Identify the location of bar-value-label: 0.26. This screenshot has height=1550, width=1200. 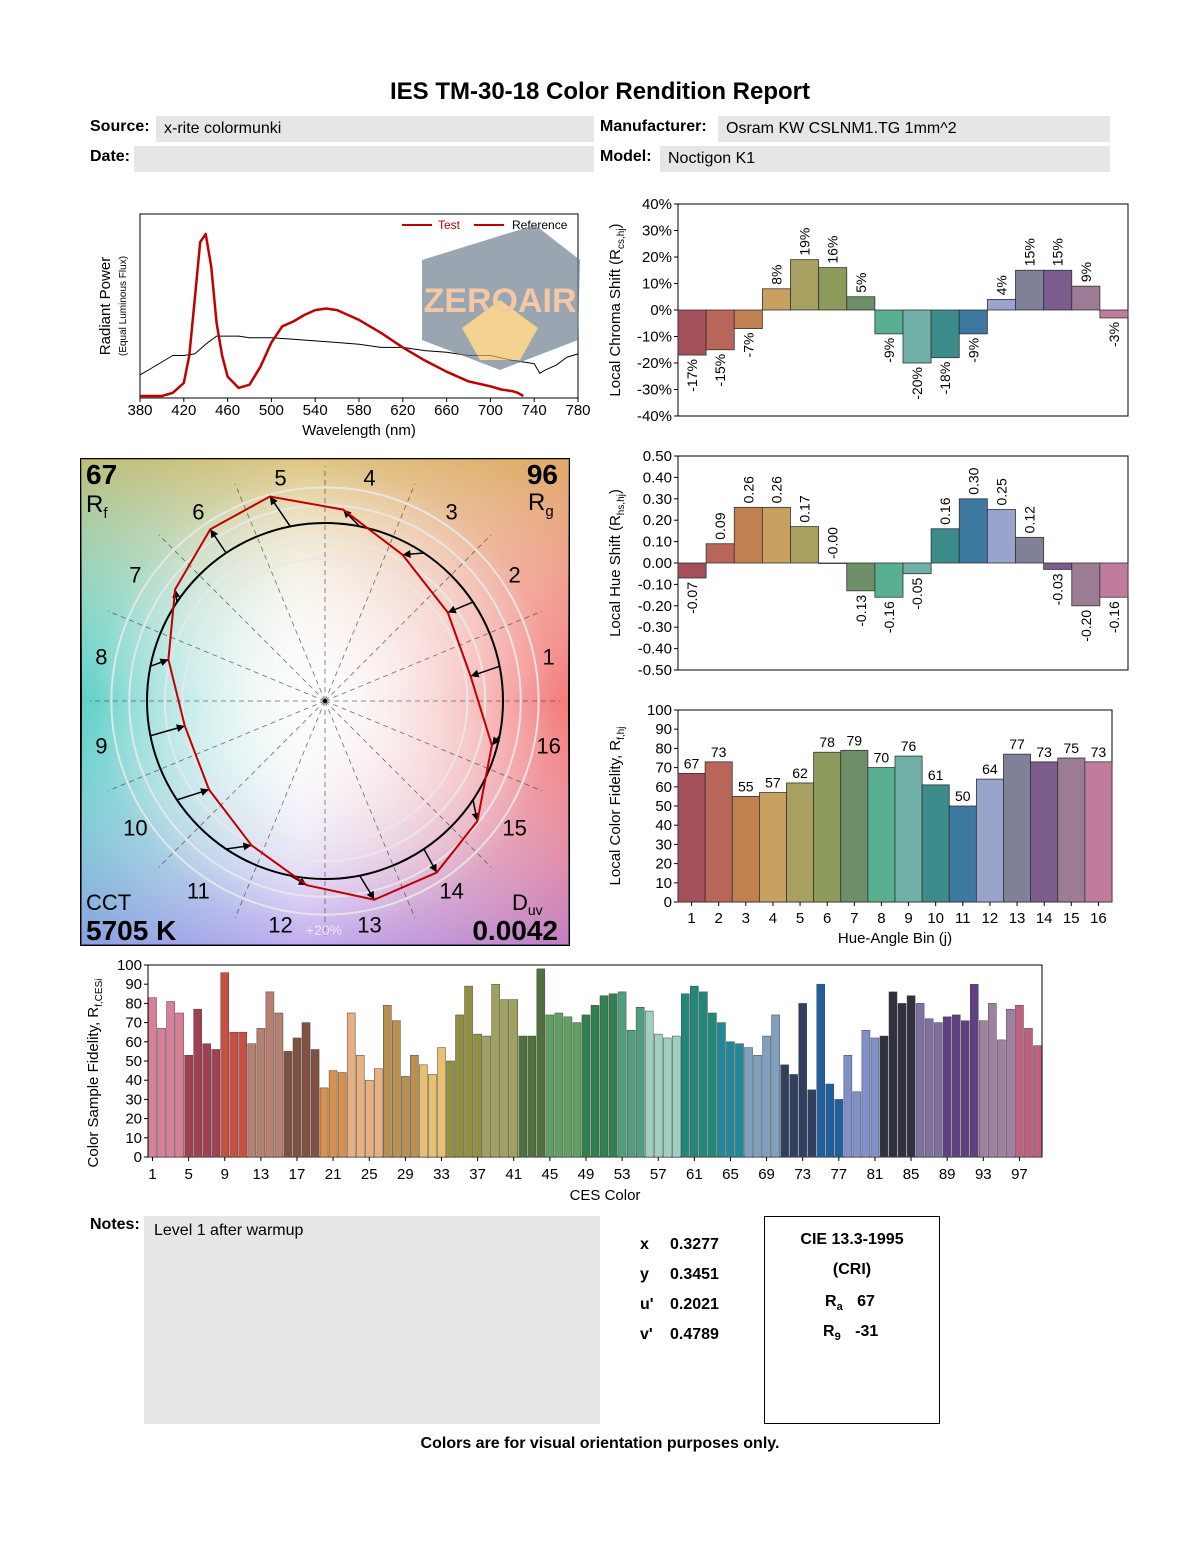
(776, 489).